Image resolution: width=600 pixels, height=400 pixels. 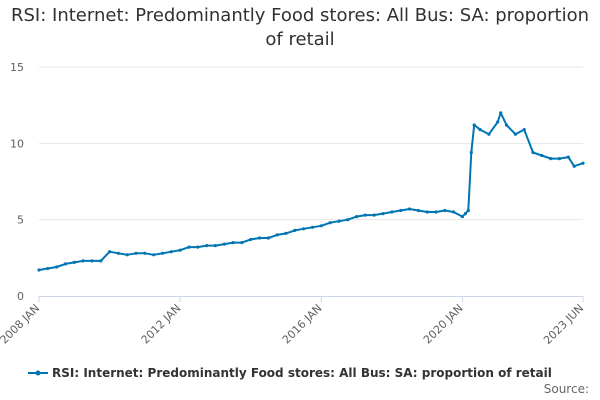 I want to click on x-tick-label: 2012 JAN, so click(x=161, y=324).